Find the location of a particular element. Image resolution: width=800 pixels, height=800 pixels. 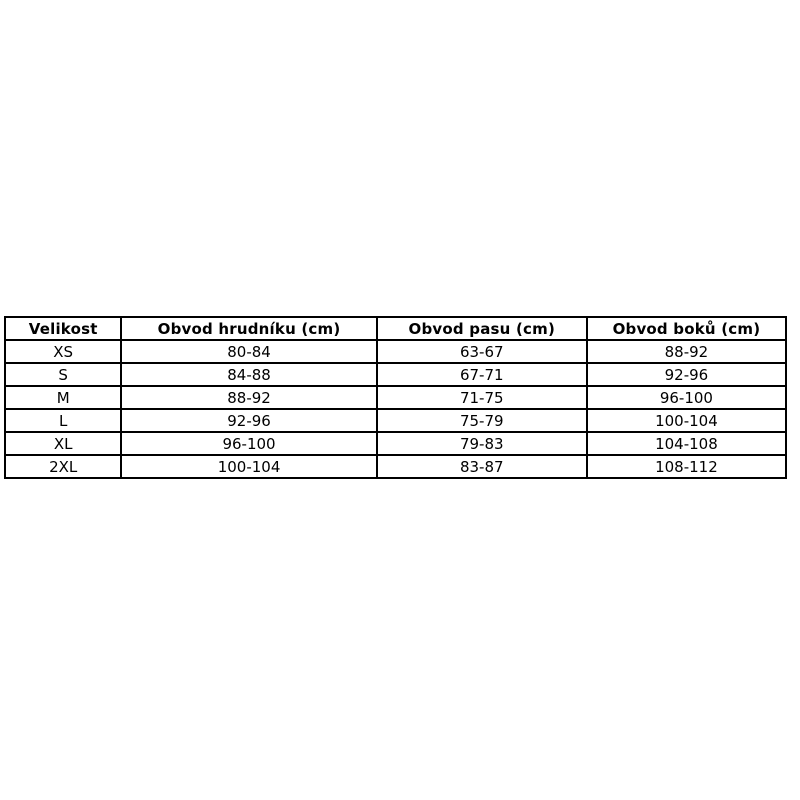

table-row: S 84-88 67-71 92-96 is located at coordinates (395, 374).